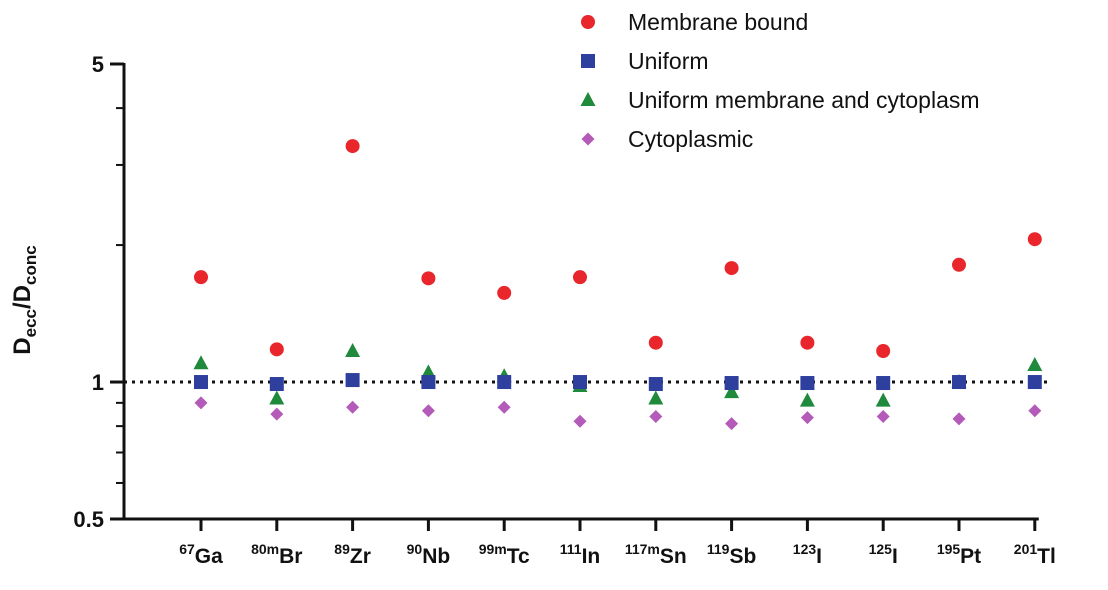  Describe the element at coordinates (1035, 554) in the screenshot. I see `x-tick-label: 201Tl` at that location.